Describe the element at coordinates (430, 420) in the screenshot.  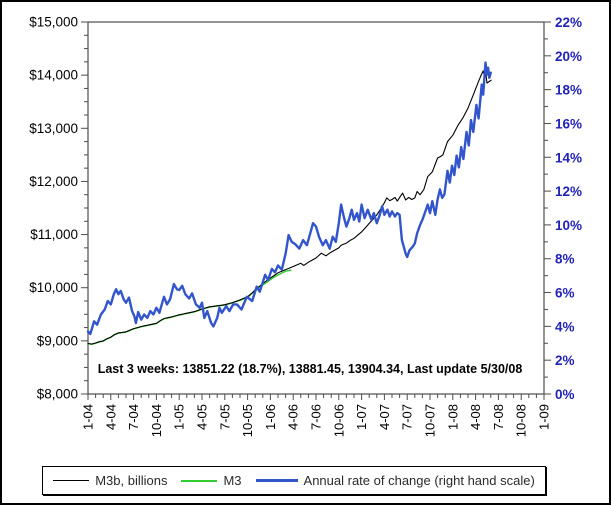
I see `x-axis-tick-label: 10-07` at that location.